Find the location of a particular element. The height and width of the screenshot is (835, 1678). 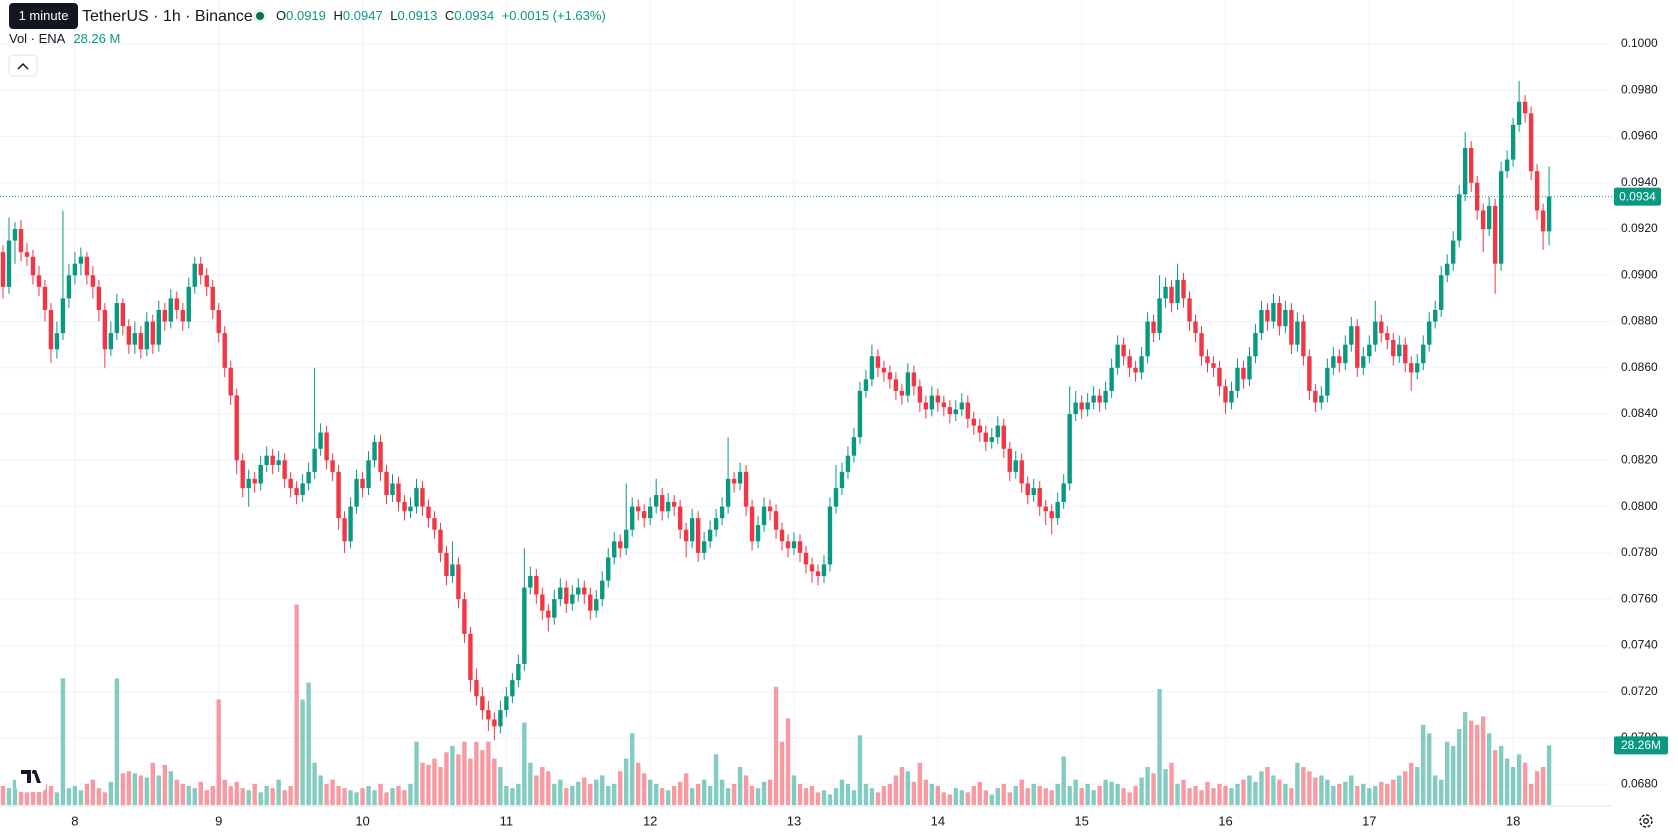

gear-outer is located at coordinates (1646, 821).